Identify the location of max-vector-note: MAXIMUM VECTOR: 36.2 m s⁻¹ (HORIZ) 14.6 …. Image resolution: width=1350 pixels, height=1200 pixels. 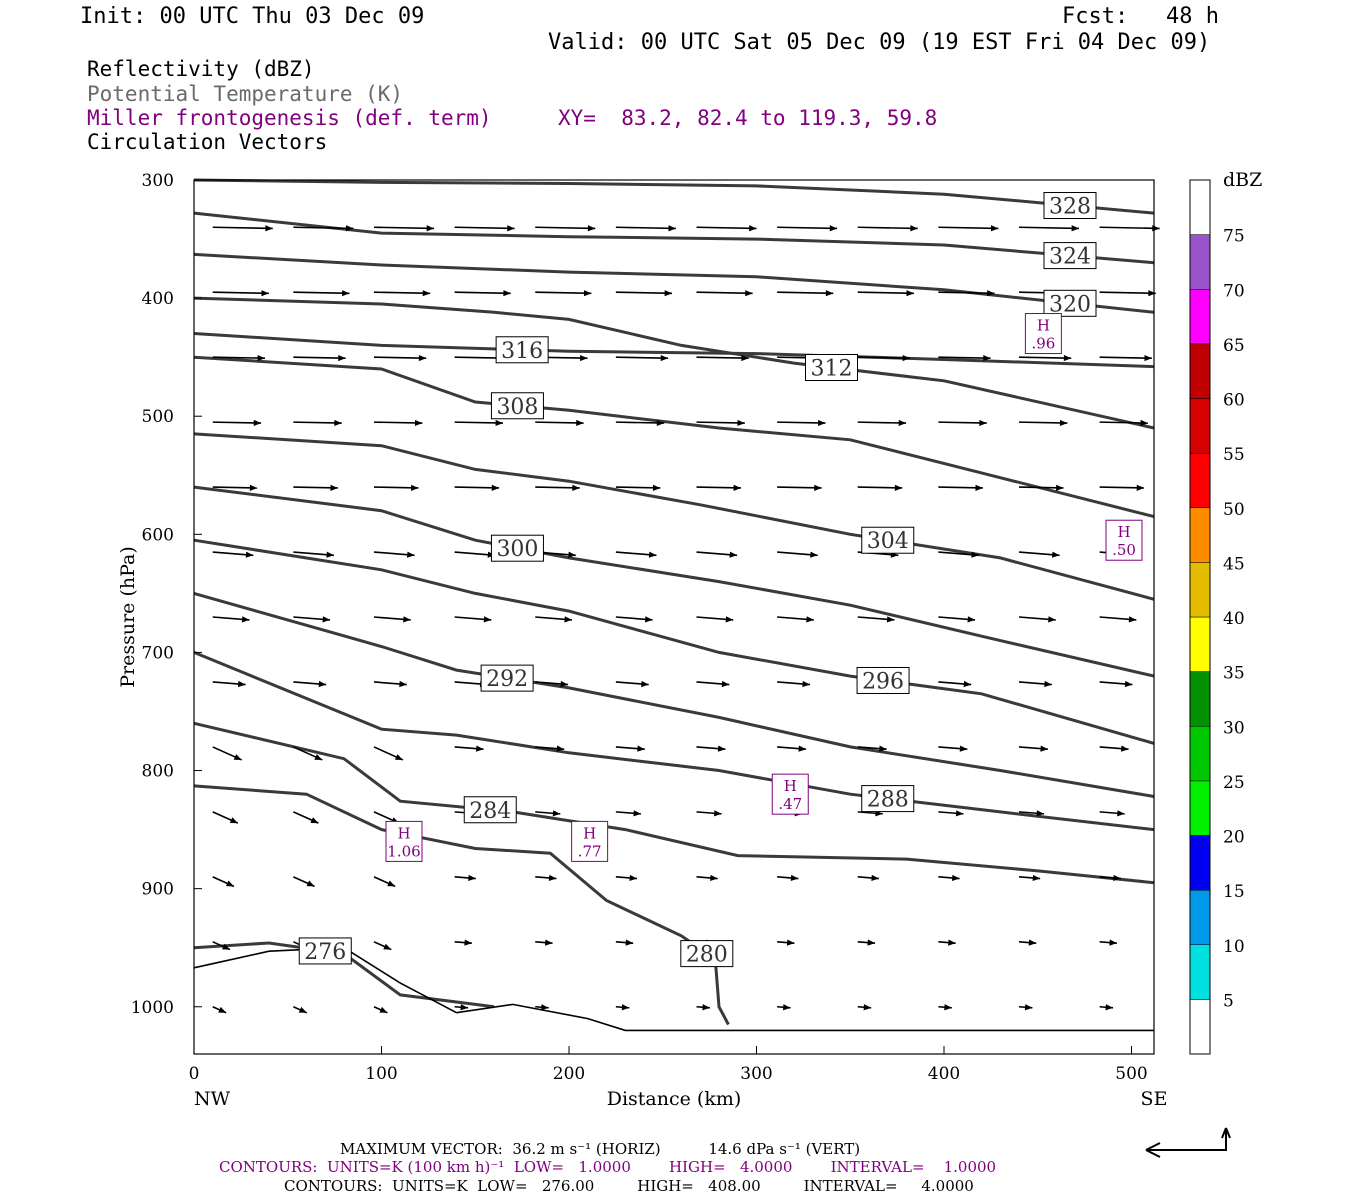
(600, 1149).